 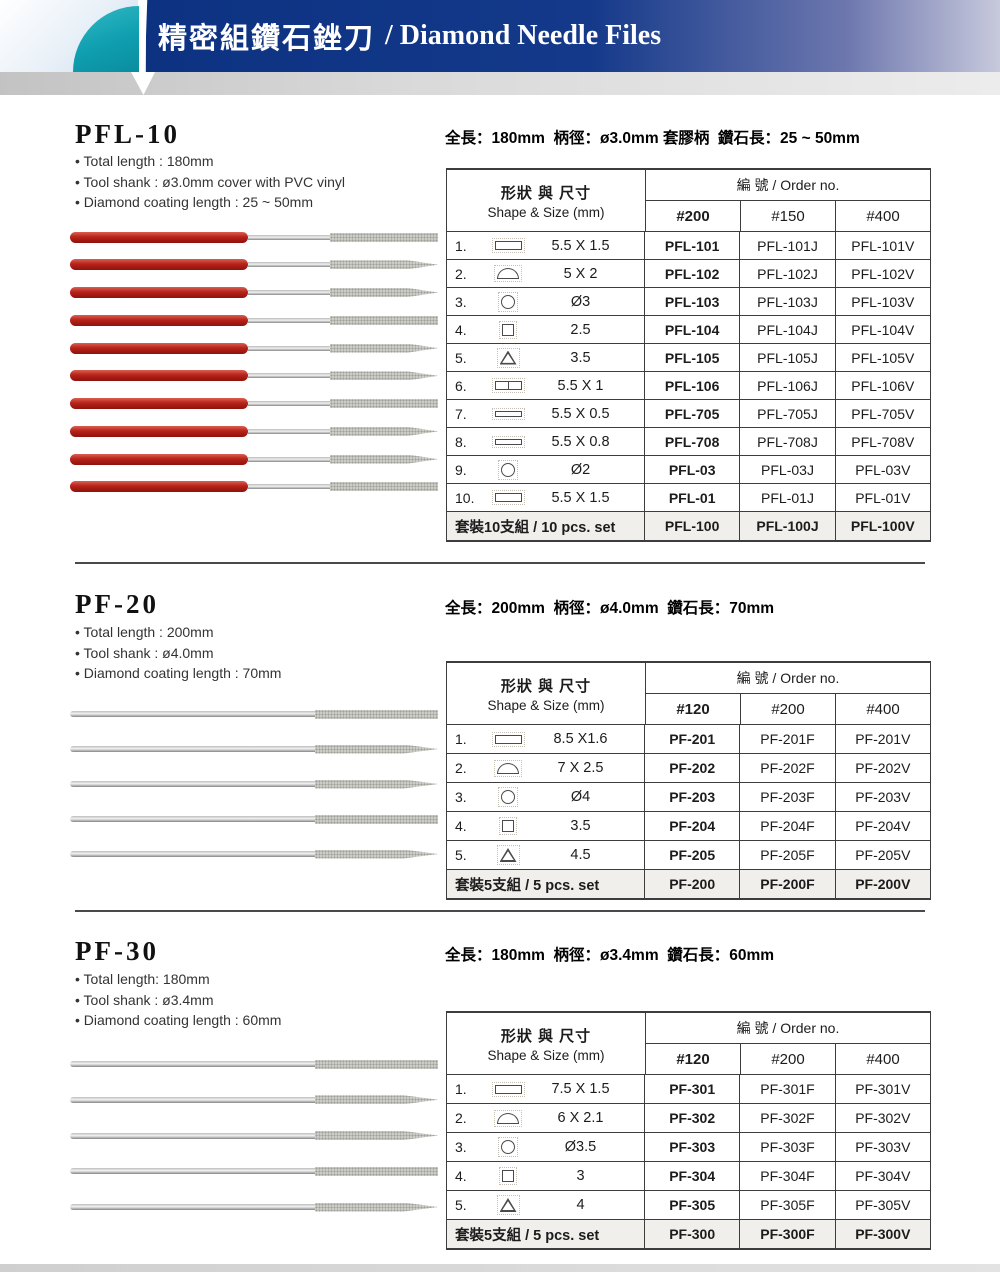 I want to click on shape-size-header: 形狀 與 尺寸 Shape & Size (mm), so click(x=546, y=693).